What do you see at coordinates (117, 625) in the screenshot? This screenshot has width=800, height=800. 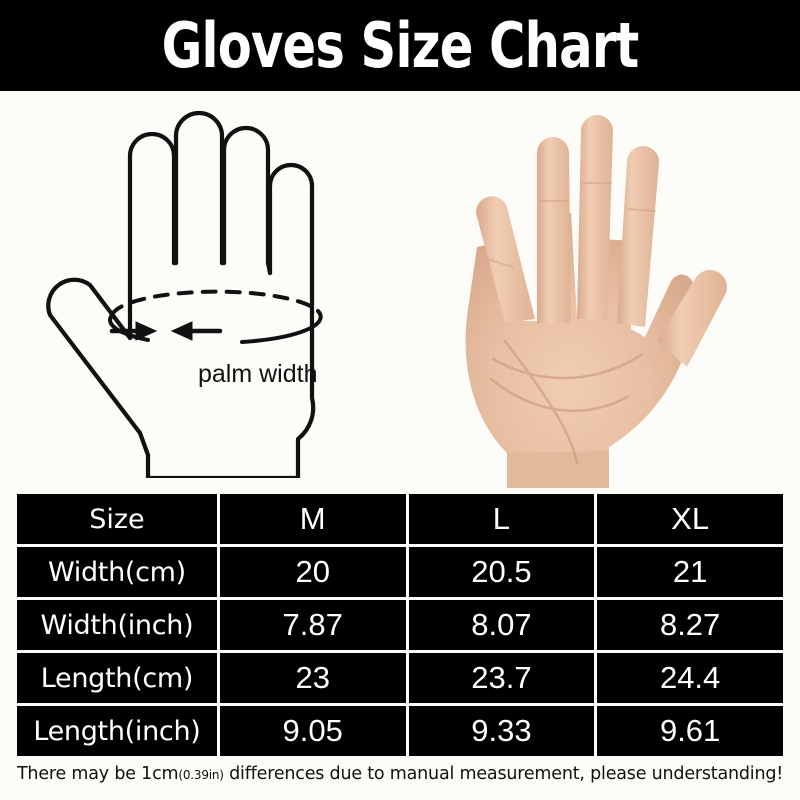 I see `row-label-width-inch: Width(inch)` at bounding box center [117, 625].